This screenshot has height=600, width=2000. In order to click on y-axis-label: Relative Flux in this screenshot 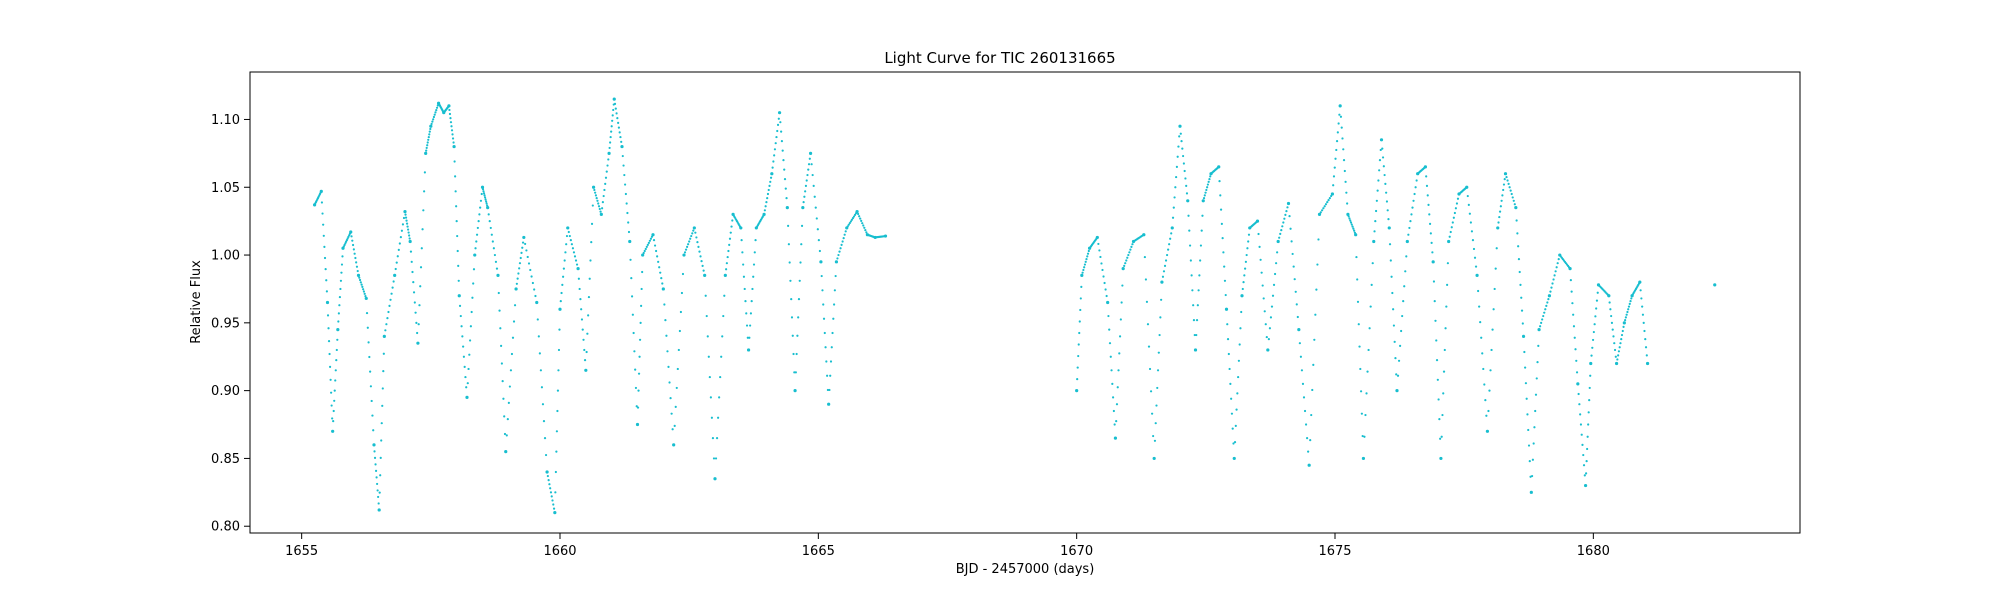, I will do `click(196, 302)`.